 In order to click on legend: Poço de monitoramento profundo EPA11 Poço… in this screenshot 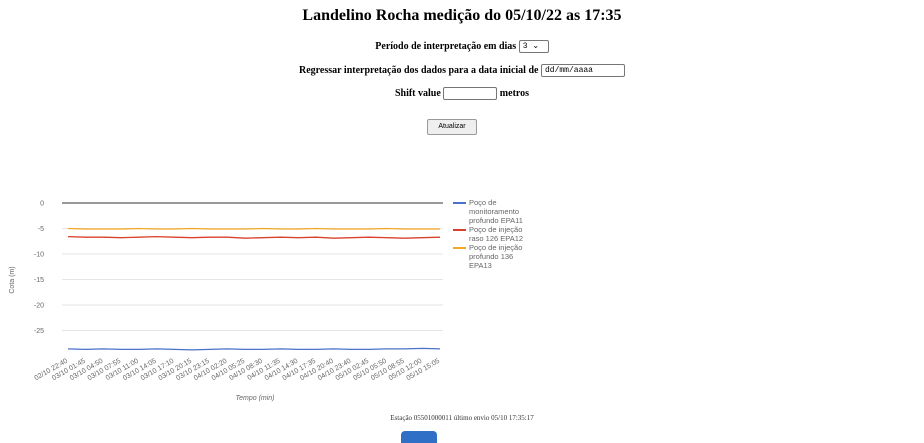, I will do `click(492, 234)`.